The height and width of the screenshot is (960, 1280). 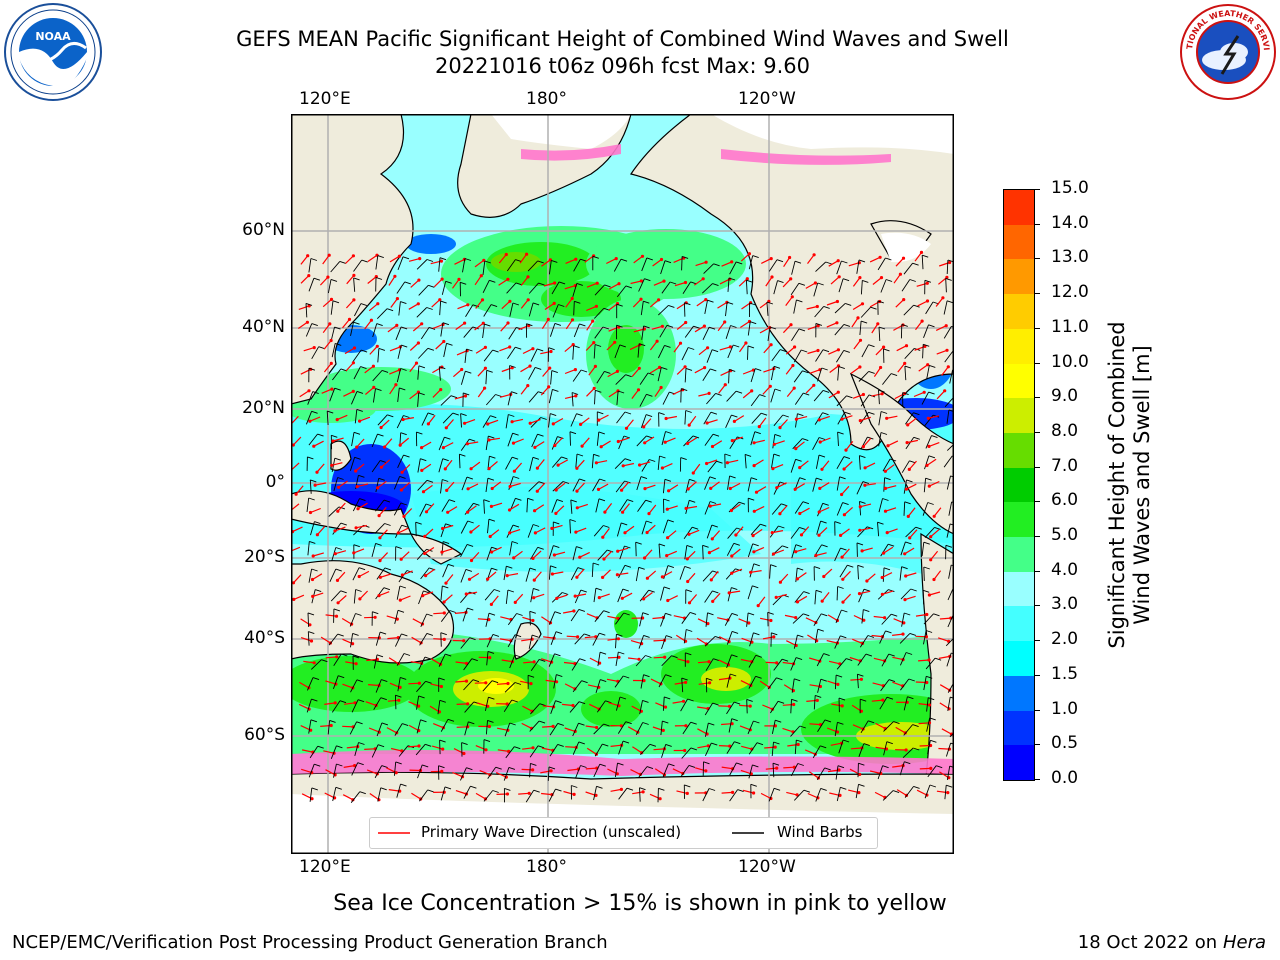 I want to click on colorbar-tick-mark, so click(x=1037, y=259).